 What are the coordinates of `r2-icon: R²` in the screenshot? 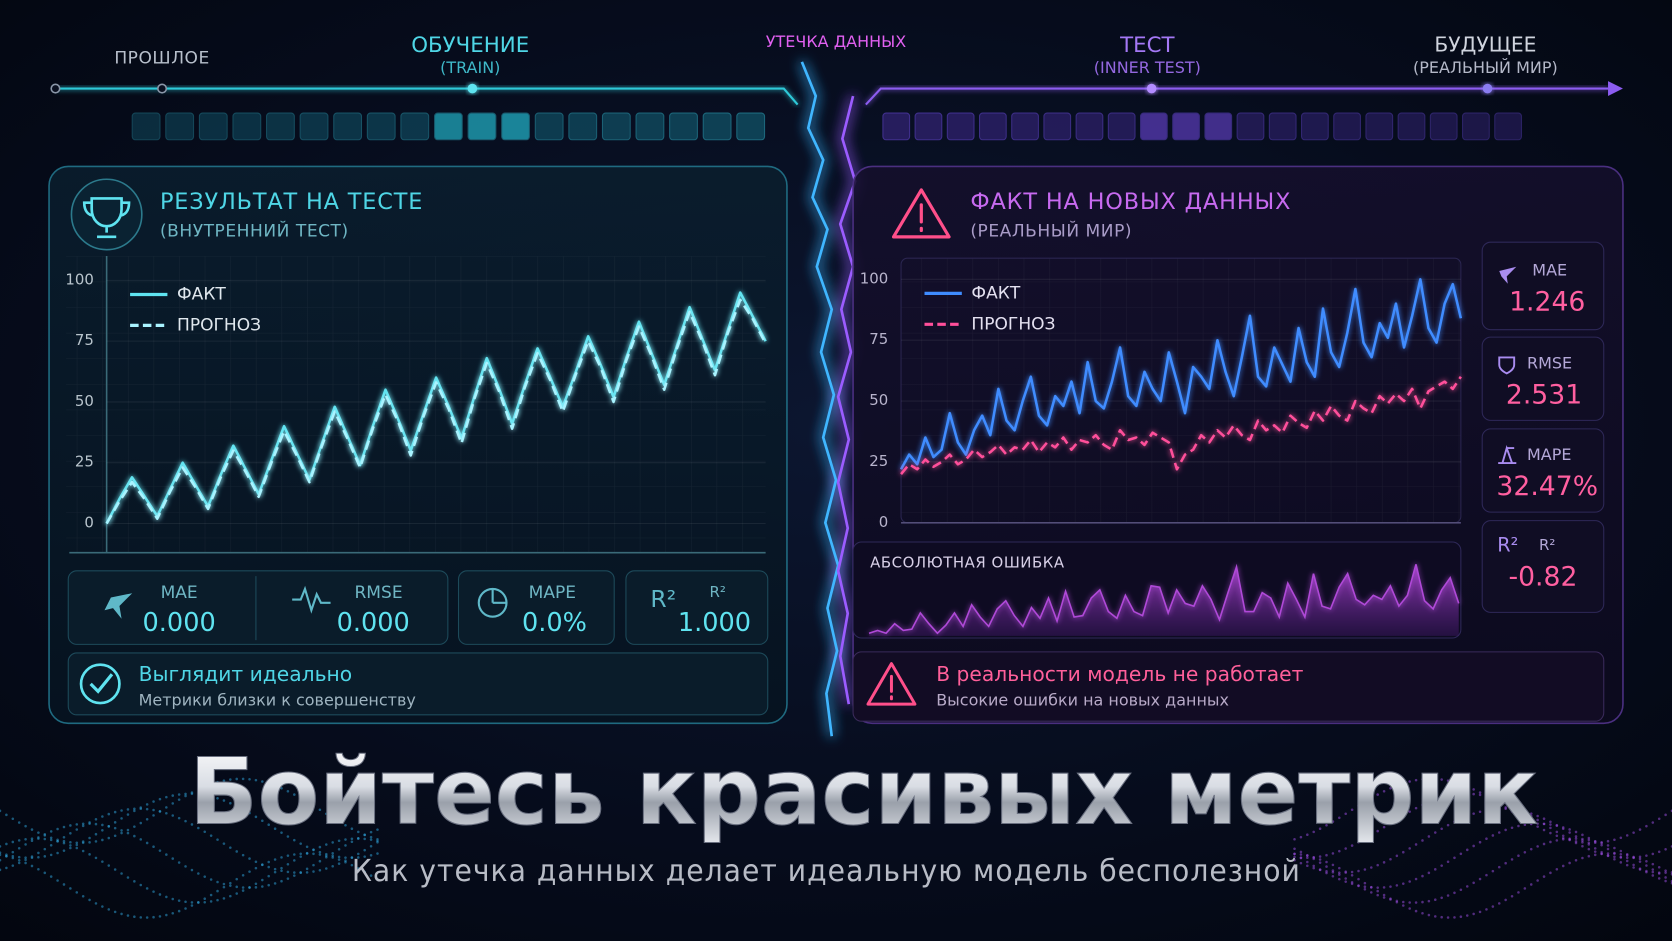 It's located at (663, 599).